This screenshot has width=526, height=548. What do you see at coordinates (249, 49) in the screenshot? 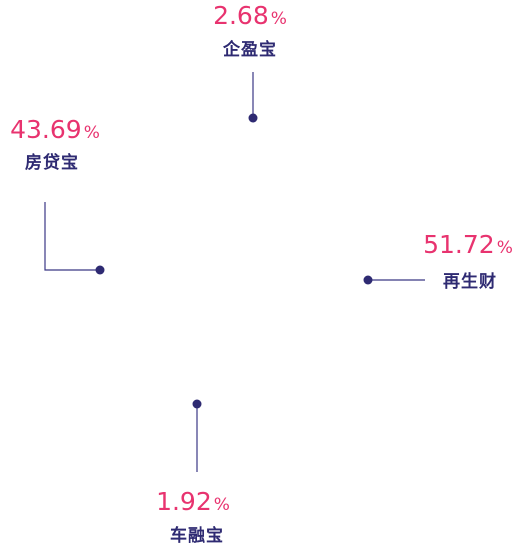
I see `category-label: 企盈宝` at bounding box center [249, 49].